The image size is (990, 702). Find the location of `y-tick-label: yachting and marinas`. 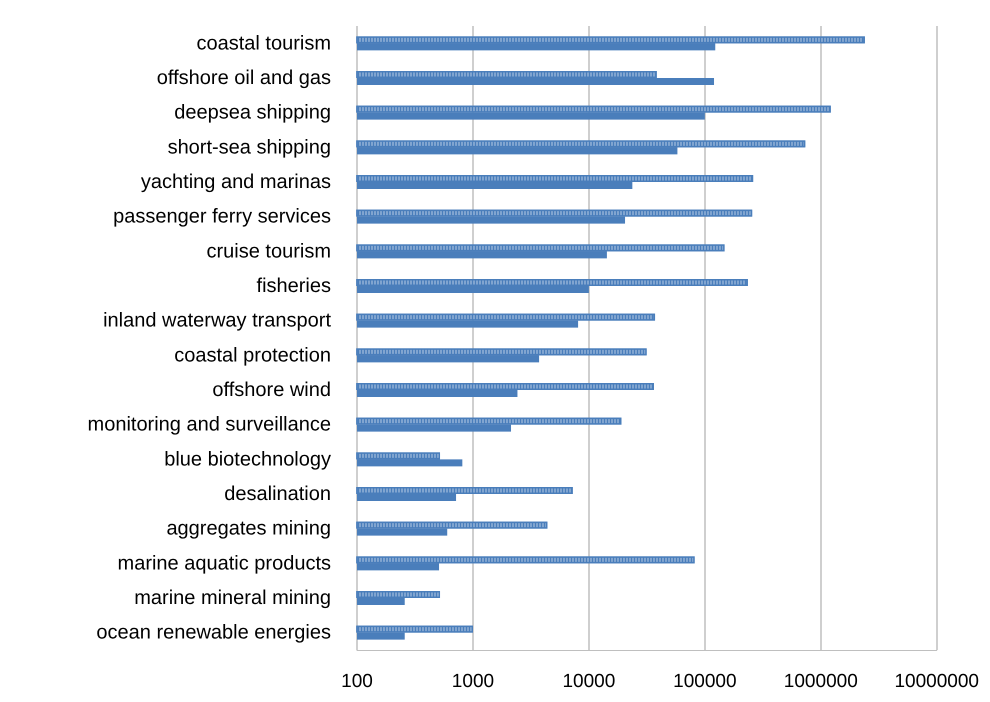

y-tick-label: yachting and marinas is located at coordinates (235, 182).